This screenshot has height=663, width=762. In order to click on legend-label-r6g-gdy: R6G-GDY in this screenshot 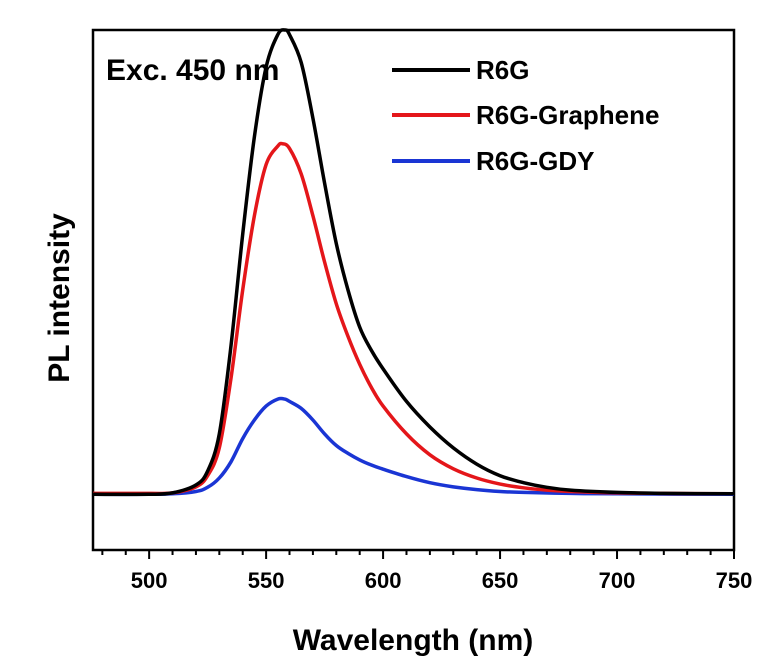, I will do `click(535, 161)`.